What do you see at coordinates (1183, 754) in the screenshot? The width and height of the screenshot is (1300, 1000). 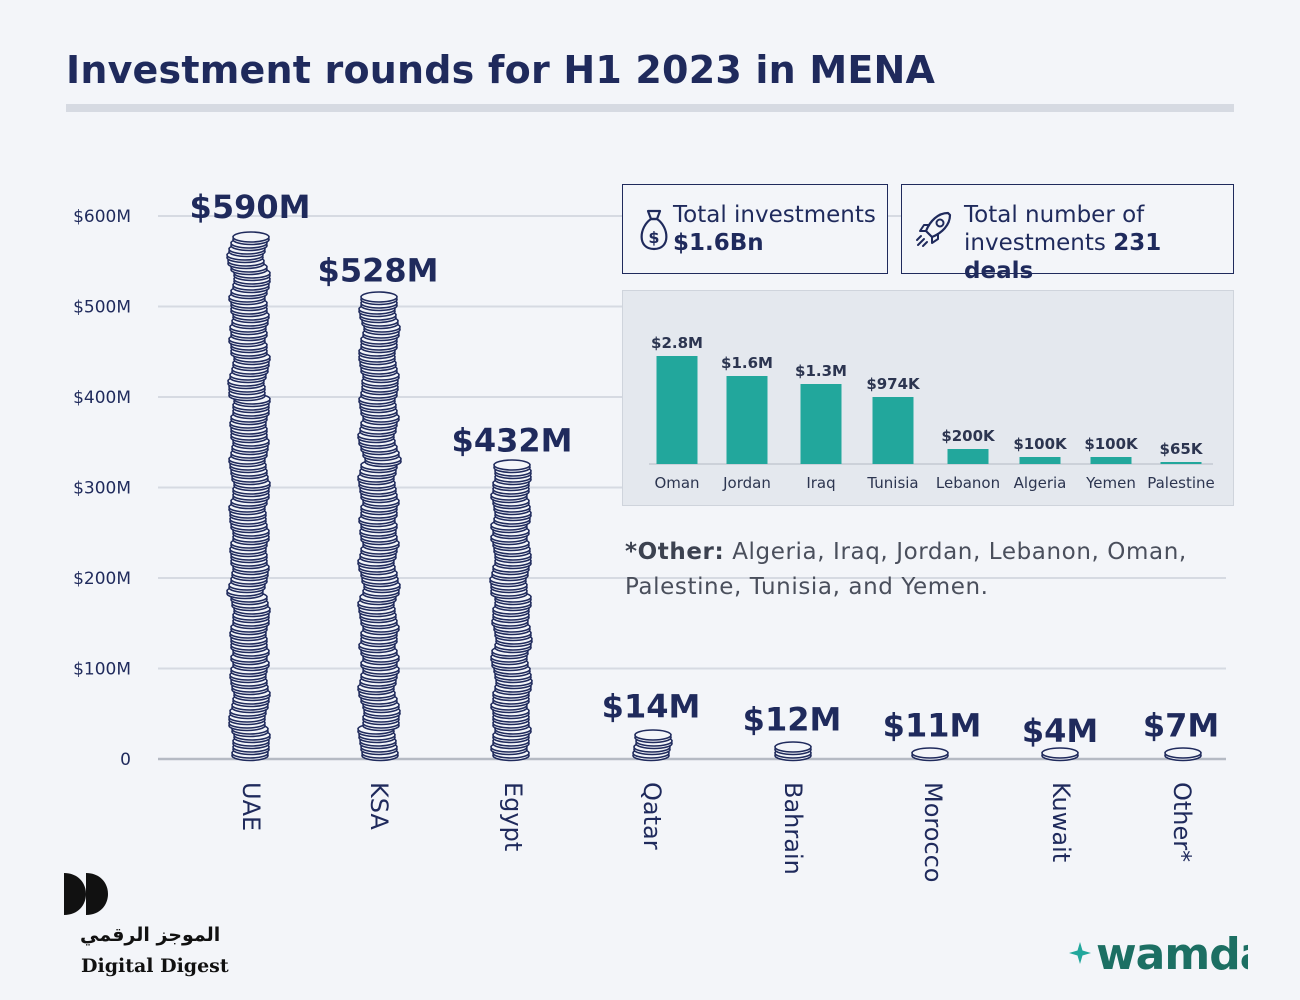 I see `bar-other` at bounding box center [1183, 754].